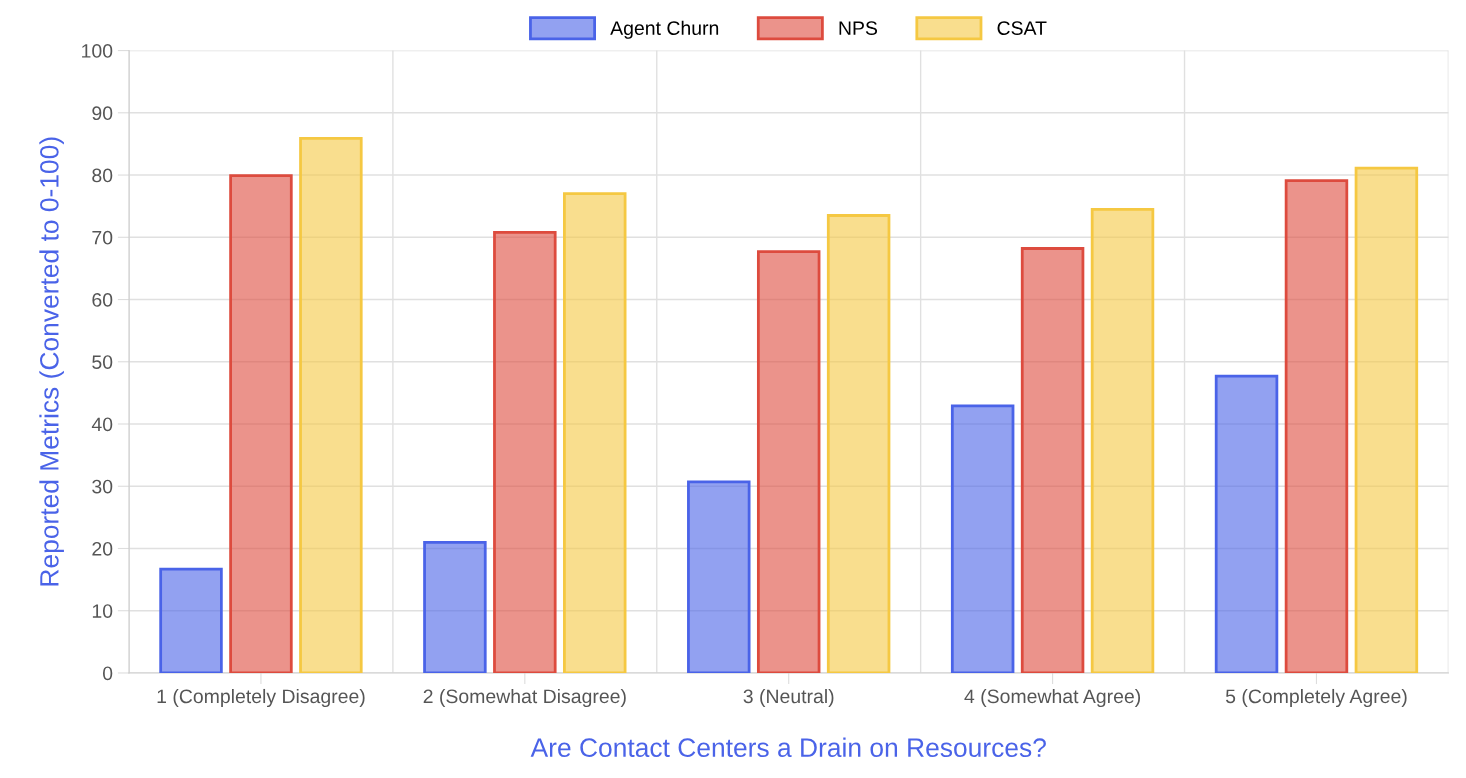  I want to click on y-tick-label: 0, so click(107, 673).